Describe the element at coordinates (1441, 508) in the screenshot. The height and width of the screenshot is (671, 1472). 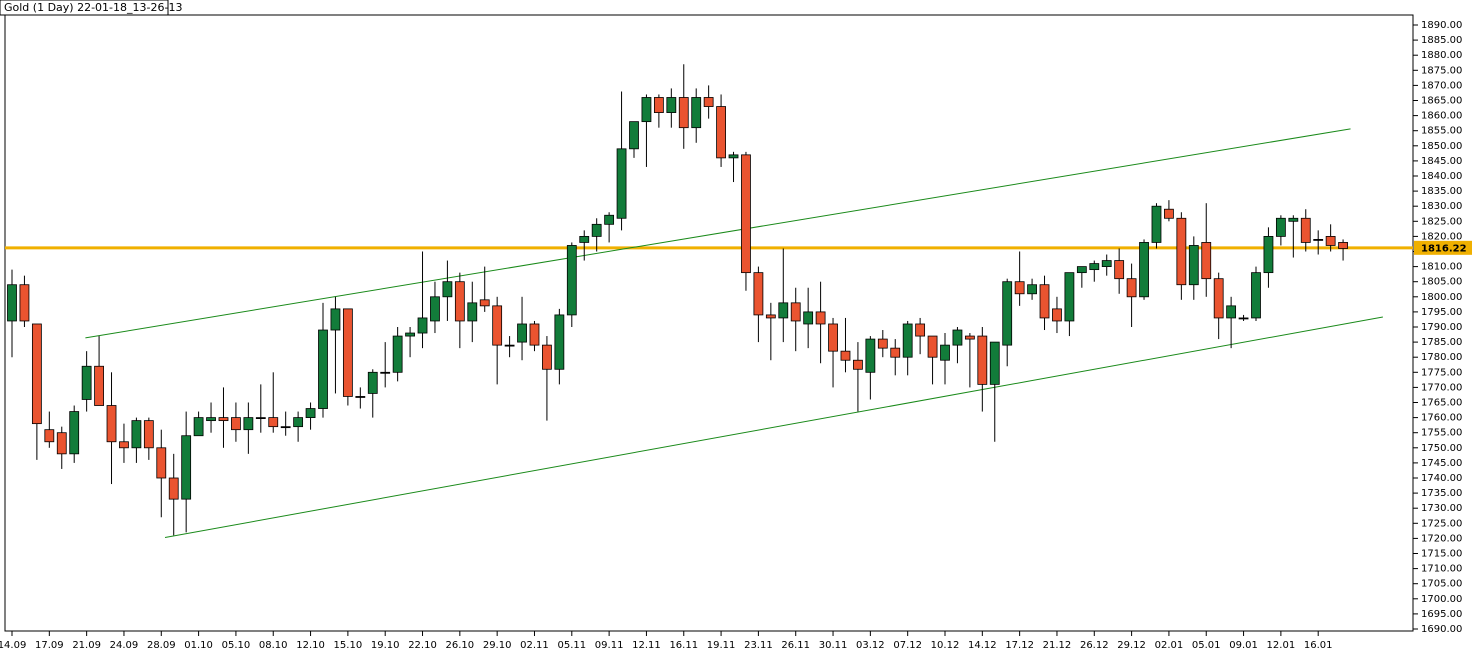
I see `y-tick-label: 1730.00` at that location.